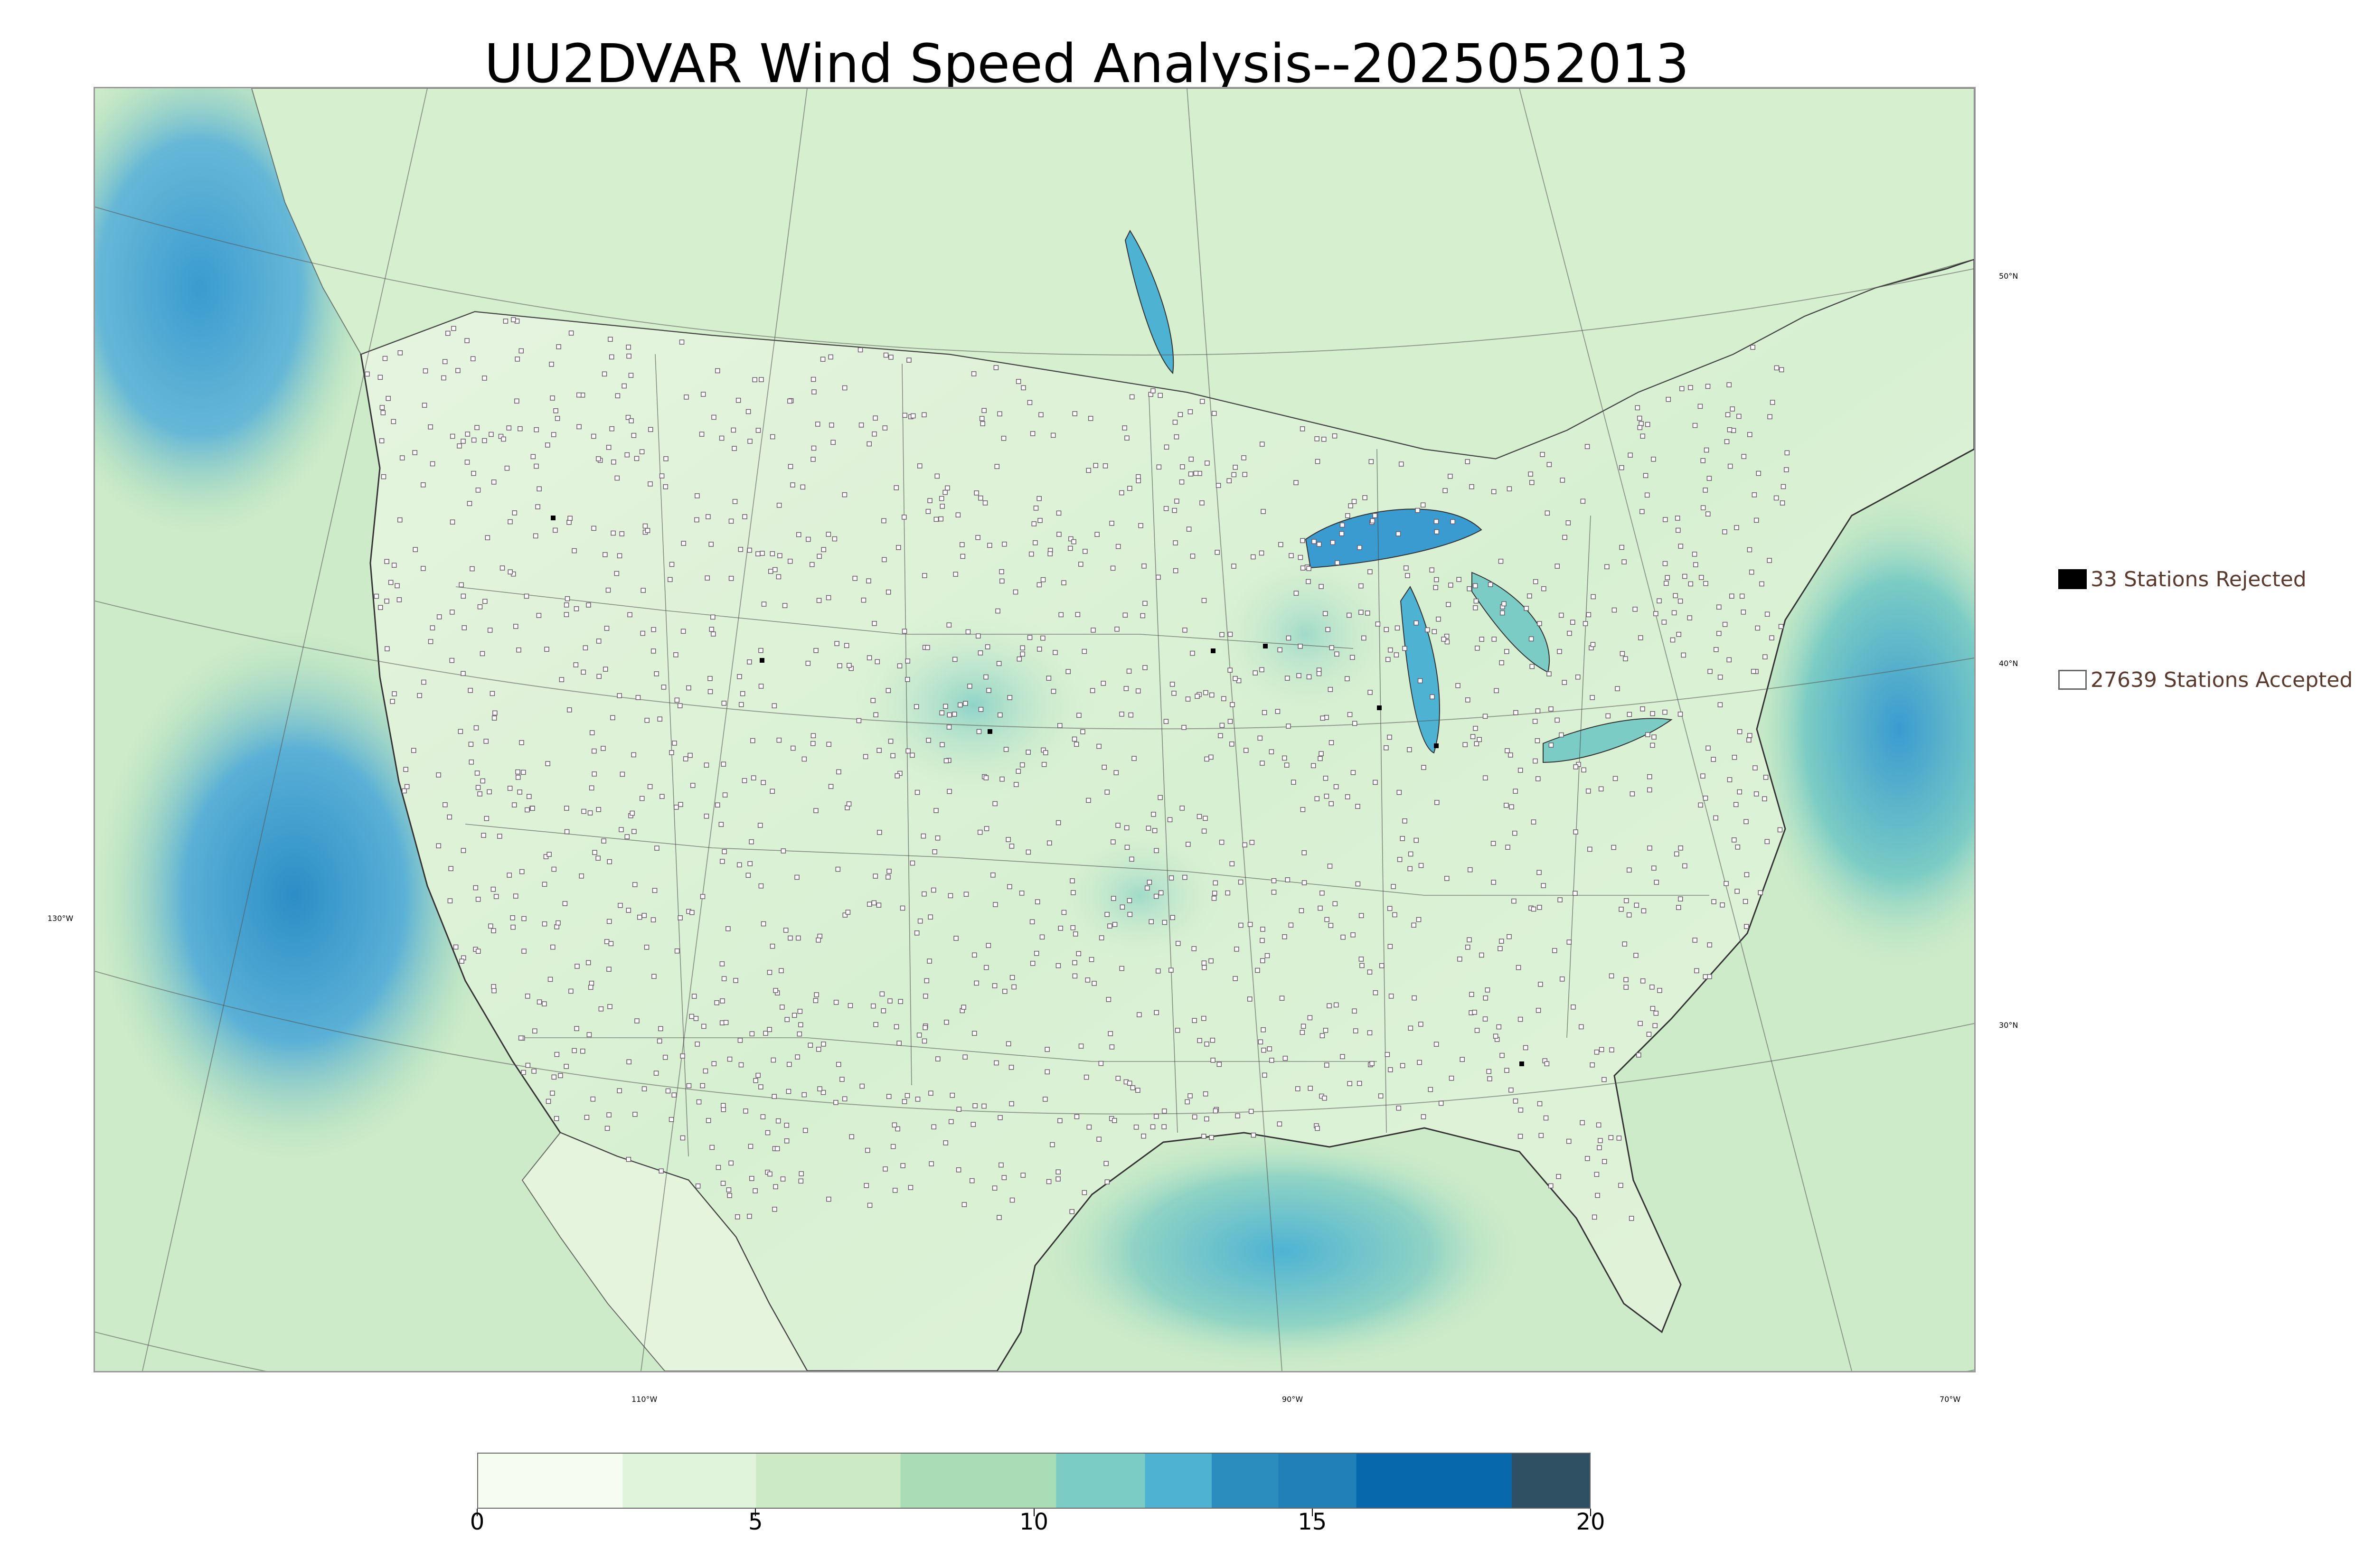 The height and width of the screenshot is (1568, 2374). Describe the element at coordinates (664, 1252) in the screenshot. I see `mexico-landmass` at that location.